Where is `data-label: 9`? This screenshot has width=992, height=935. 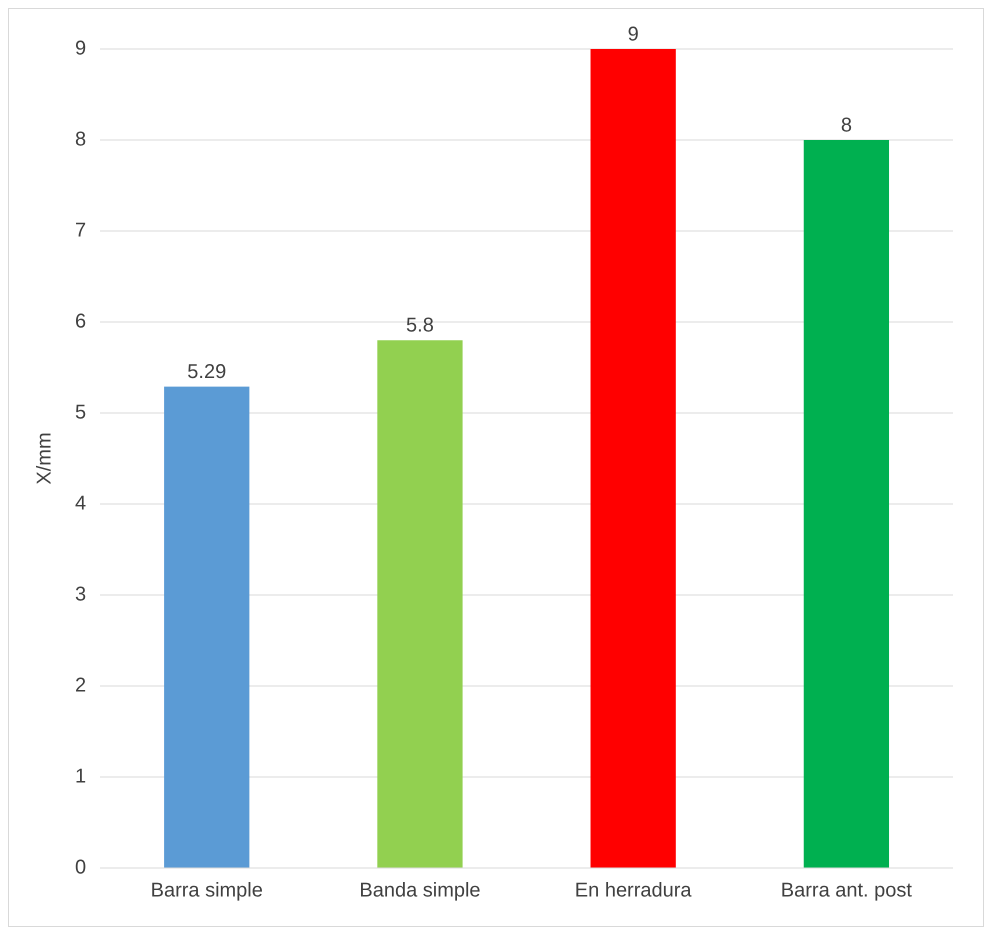
data-label: 9 is located at coordinates (633, 35).